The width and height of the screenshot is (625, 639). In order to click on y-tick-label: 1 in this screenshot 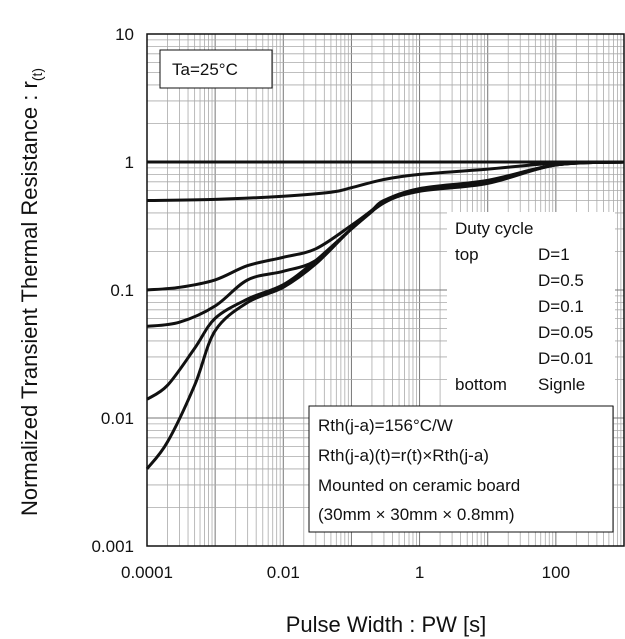, I will do `click(129, 162)`.